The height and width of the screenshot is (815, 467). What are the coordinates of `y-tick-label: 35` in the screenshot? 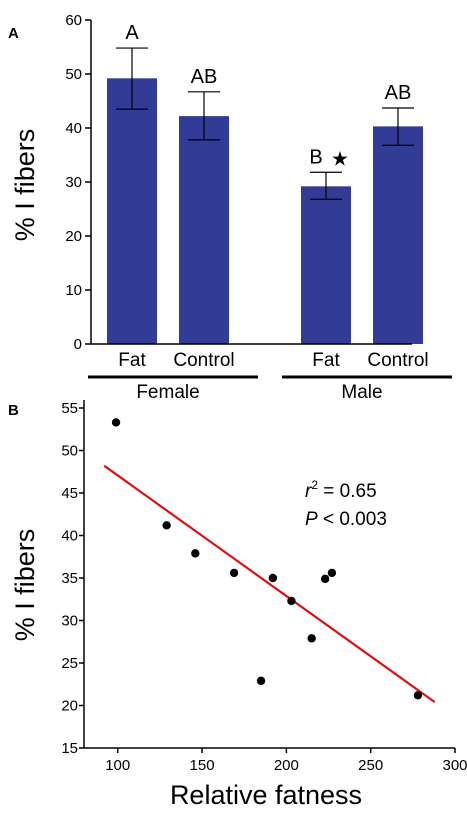 It's located at (69, 578).